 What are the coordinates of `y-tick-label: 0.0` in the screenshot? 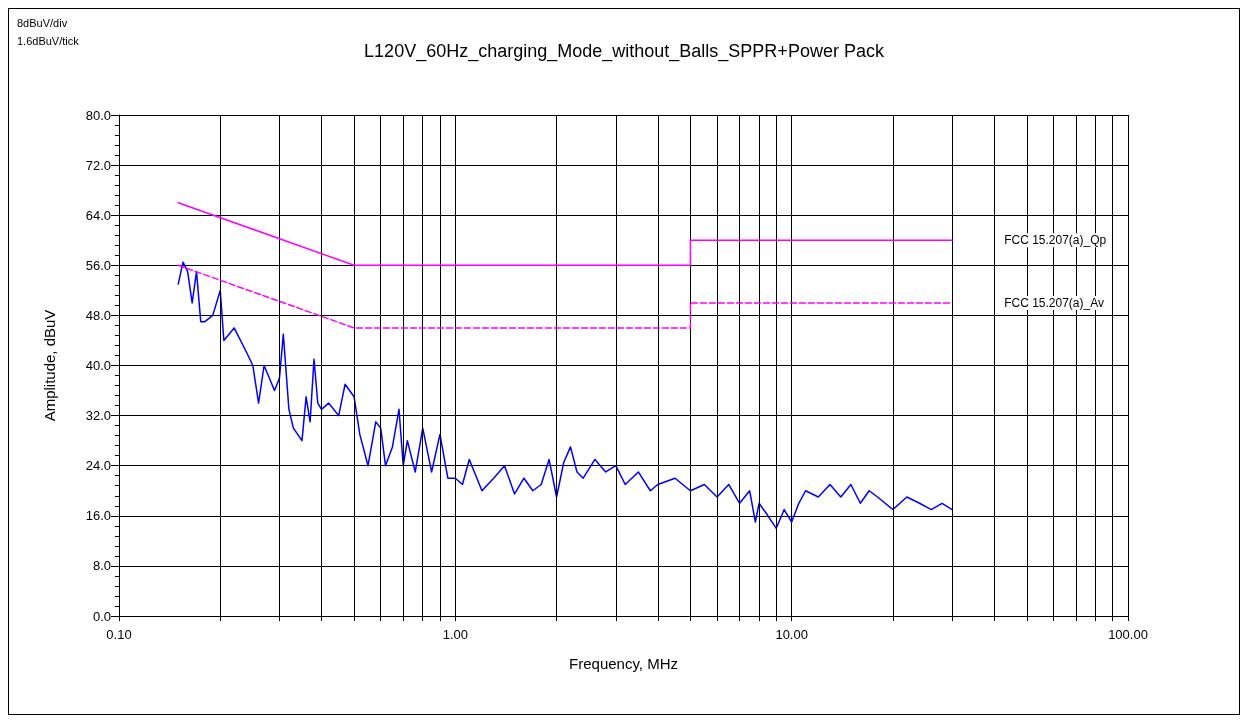 It's located at (101, 616).